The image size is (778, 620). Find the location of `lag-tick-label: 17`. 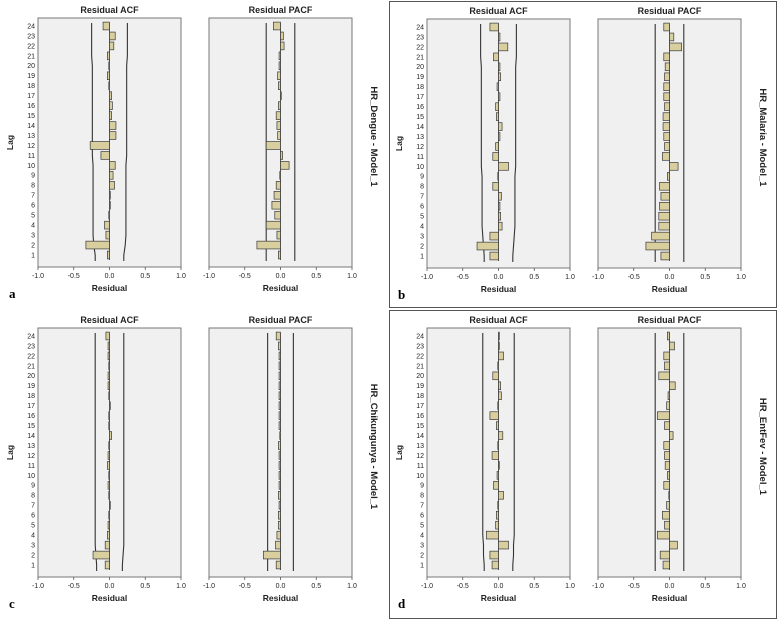

lag-tick-label: 17 is located at coordinates (31, 96).